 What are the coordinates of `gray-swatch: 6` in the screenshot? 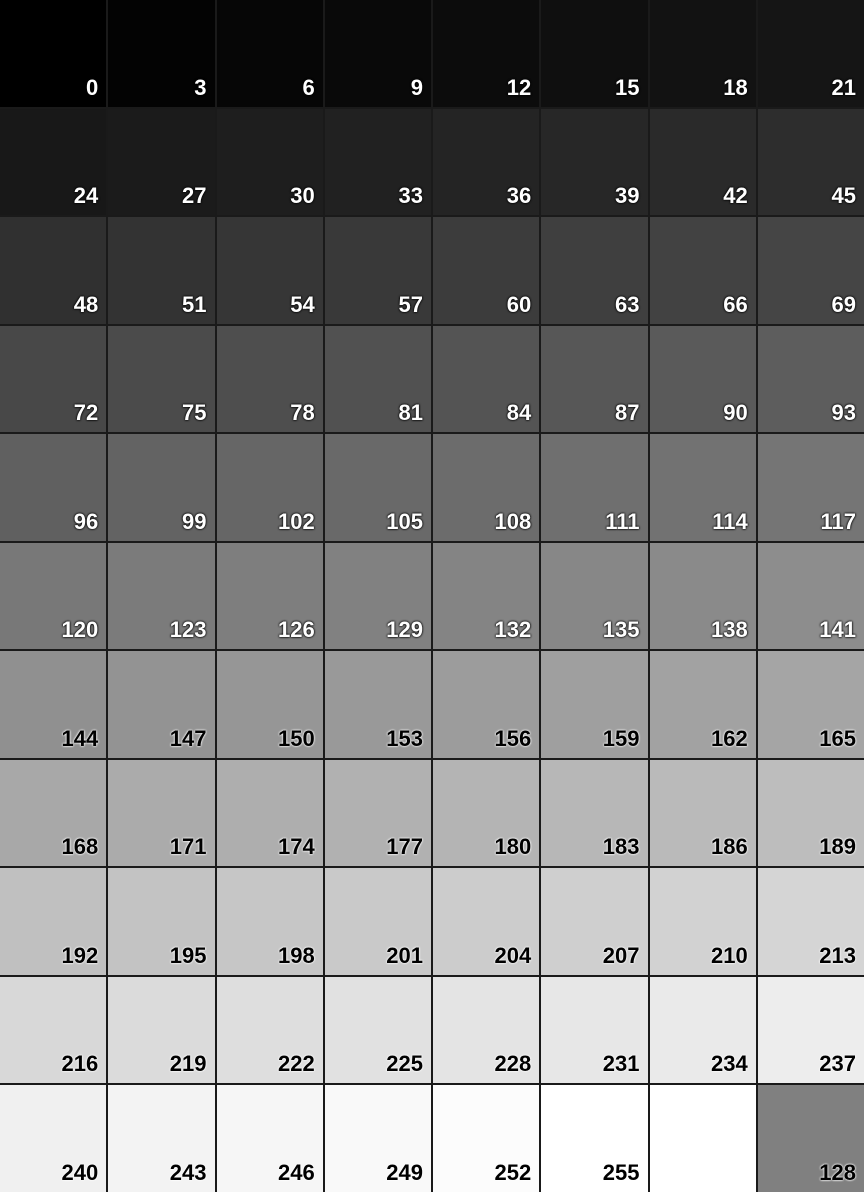 It's located at (269, 53).